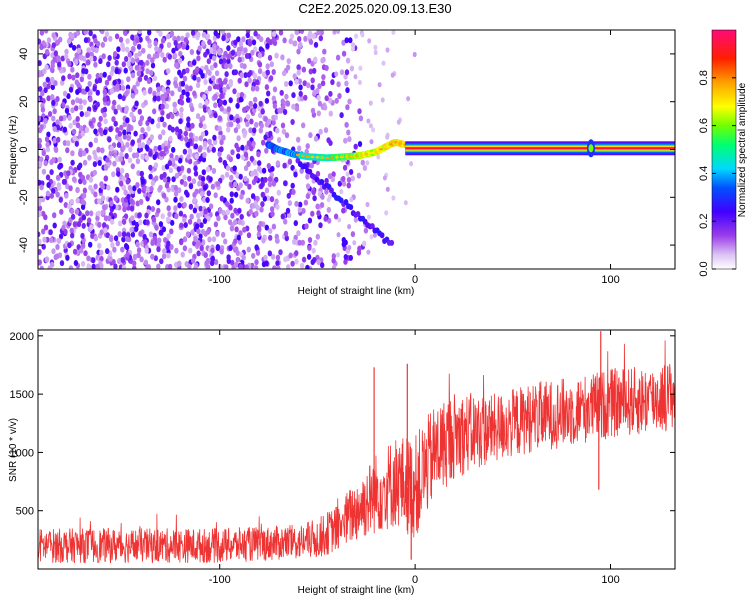 The width and height of the screenshot is (750, 600). What do you see at coordinates (297, 155) in the screenshot?
I see `carrier-core` at bounding box center [297, 155].